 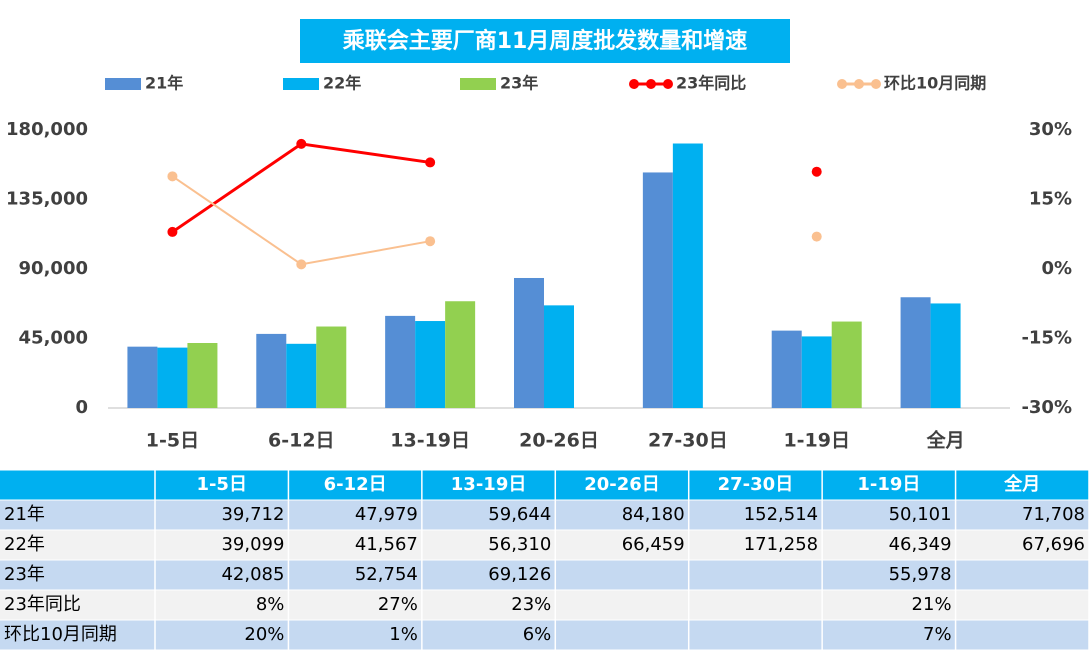 What do you see at coordinates (653, 514) in the screenshot?
I see `table-cell: 84,180` at bounding box center [653, 514].